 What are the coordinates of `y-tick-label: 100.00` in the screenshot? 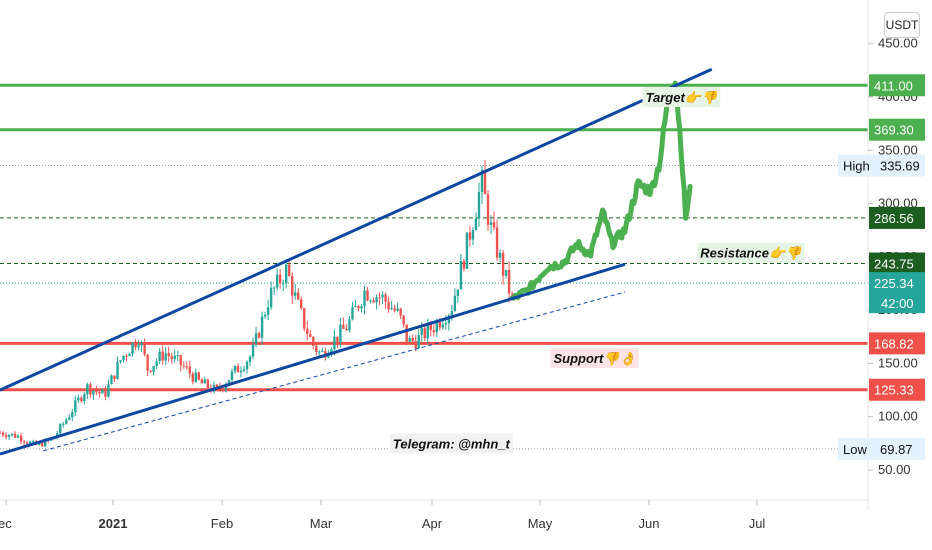 It's located at (898, 416).